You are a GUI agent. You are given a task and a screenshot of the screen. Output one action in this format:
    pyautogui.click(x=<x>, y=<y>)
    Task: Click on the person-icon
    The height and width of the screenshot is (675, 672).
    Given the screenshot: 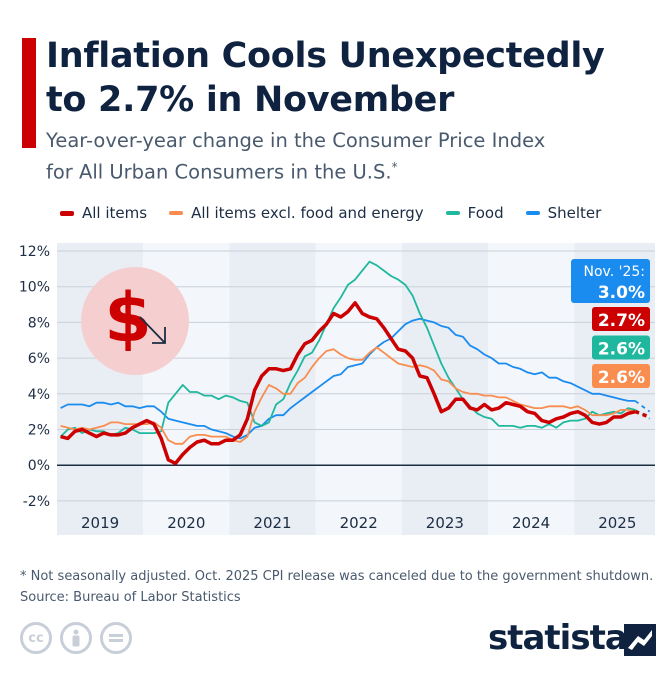 What is the action you would take?
    pyautogui.click(x=76, y=638)
    